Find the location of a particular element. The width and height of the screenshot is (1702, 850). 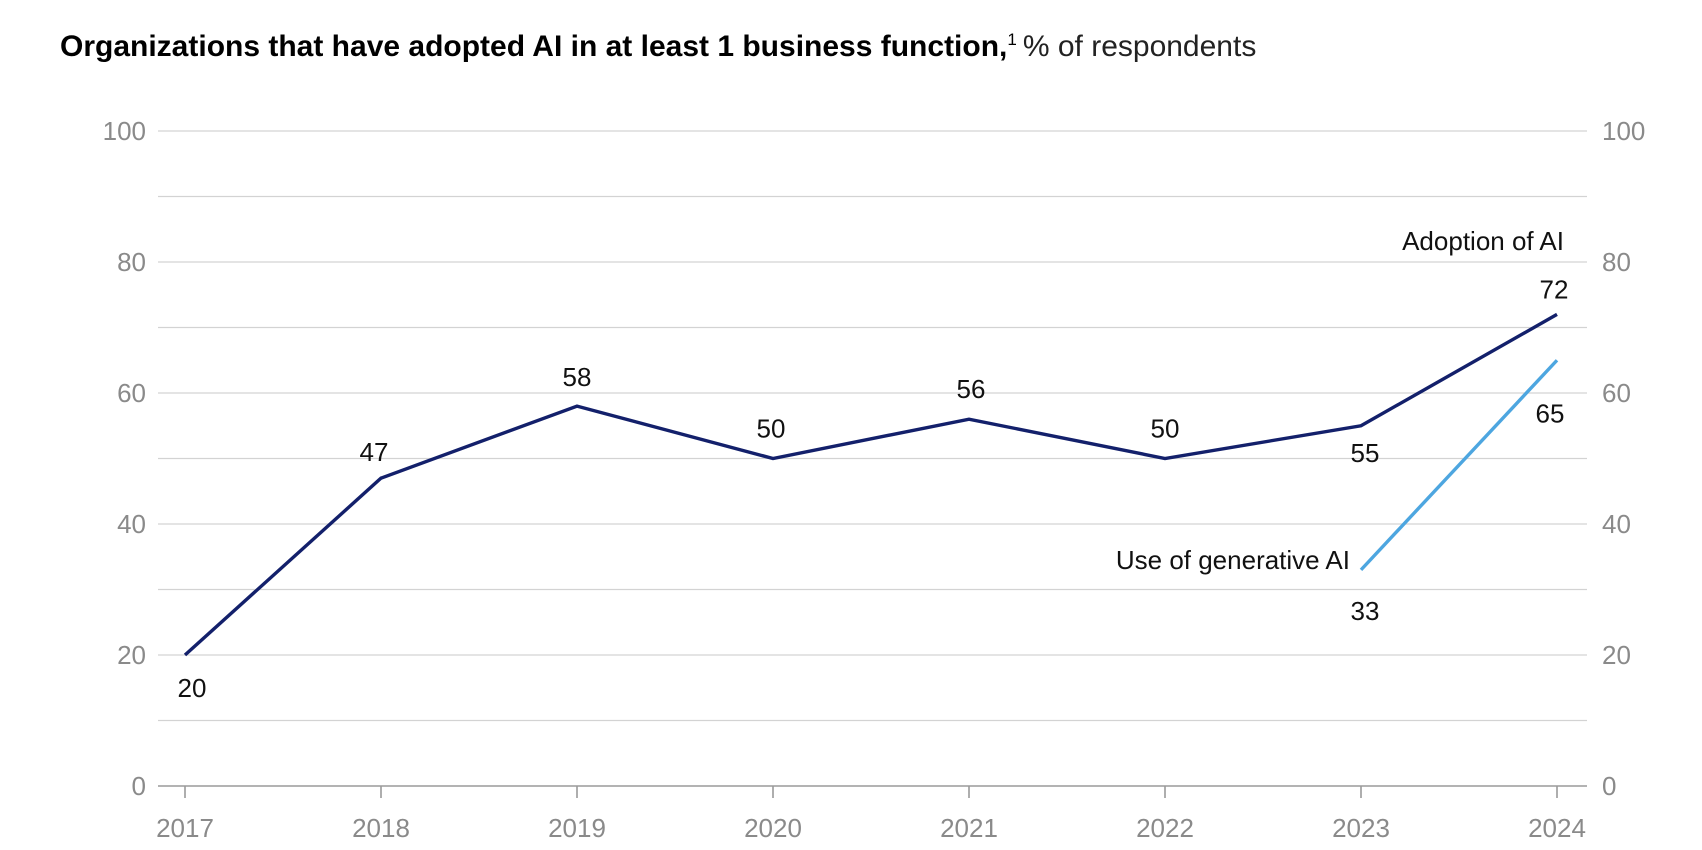

y-tick-label-right: 60 is located at coordinates (1616, 393).